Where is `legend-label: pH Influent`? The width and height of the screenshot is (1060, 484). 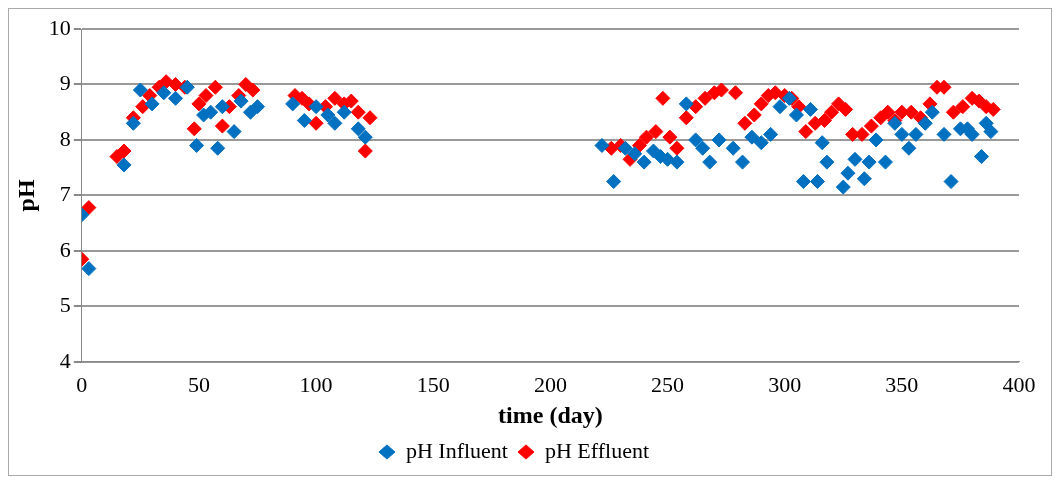
legend-label: pH Influent is located at coordinates (456, 450).